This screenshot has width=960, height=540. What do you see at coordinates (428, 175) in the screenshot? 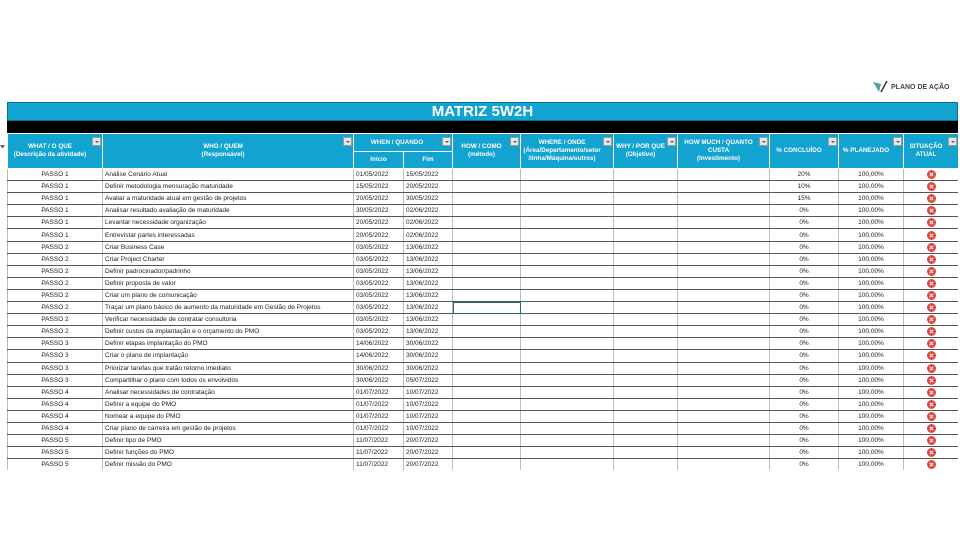
I see `fim-cell: 15/05/2022` at bounding box center [428, 175].